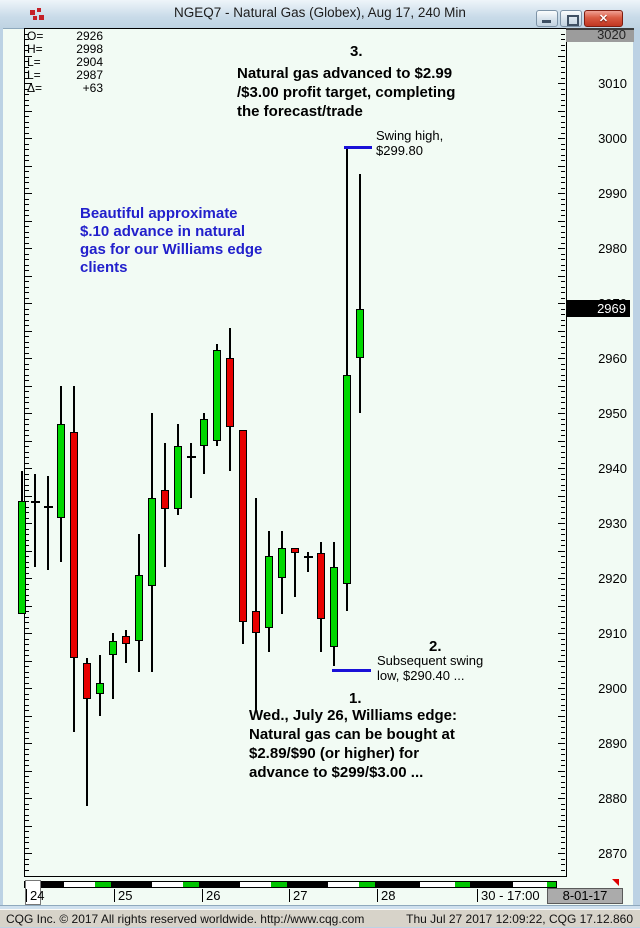  What do you see at coordinates (603, 18) in the screenshot?
I see `close-button: ✕` at bounding box center [603, 18].